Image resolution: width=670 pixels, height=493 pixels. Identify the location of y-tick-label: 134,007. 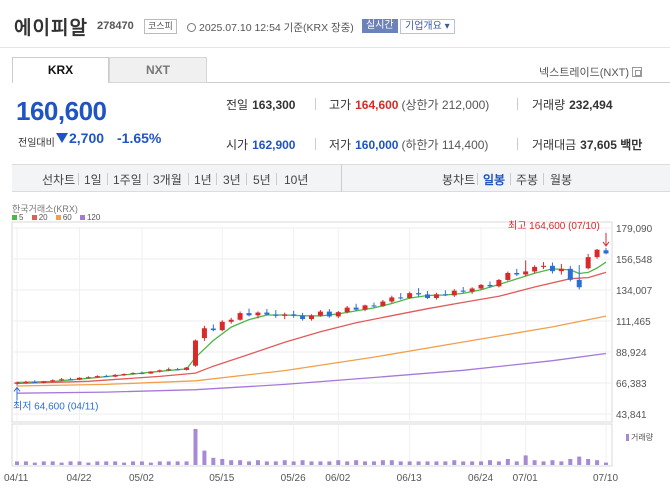
(634, 291).